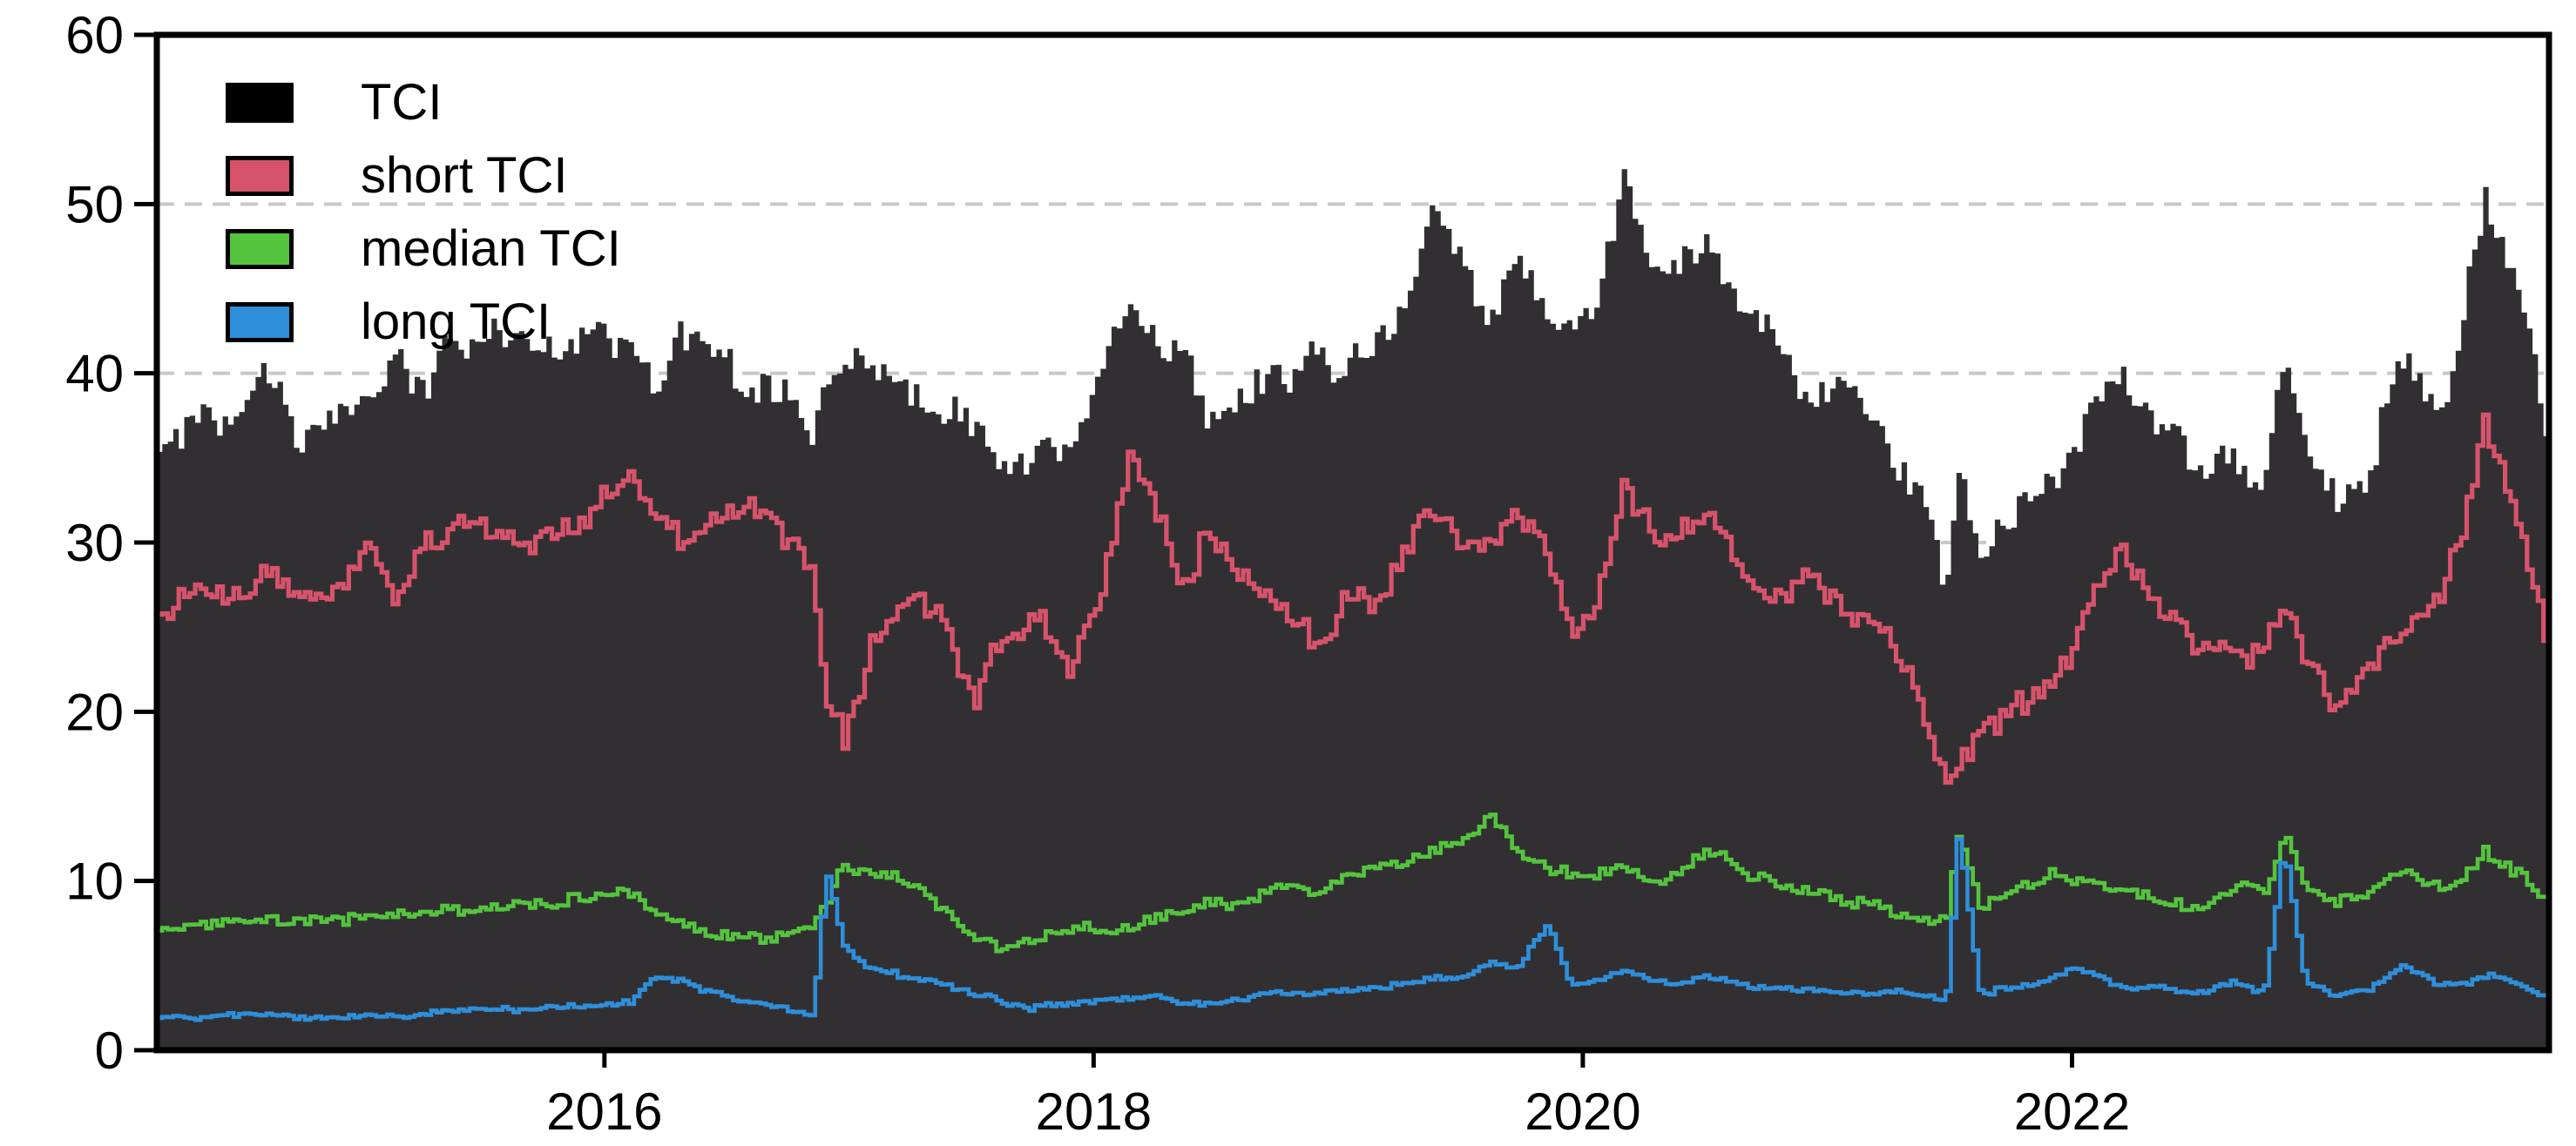  What do you see at coordinates (260, 249) in the screenshot?
I see `legend-swatch-median-tci` at bounding box center [260, 249].